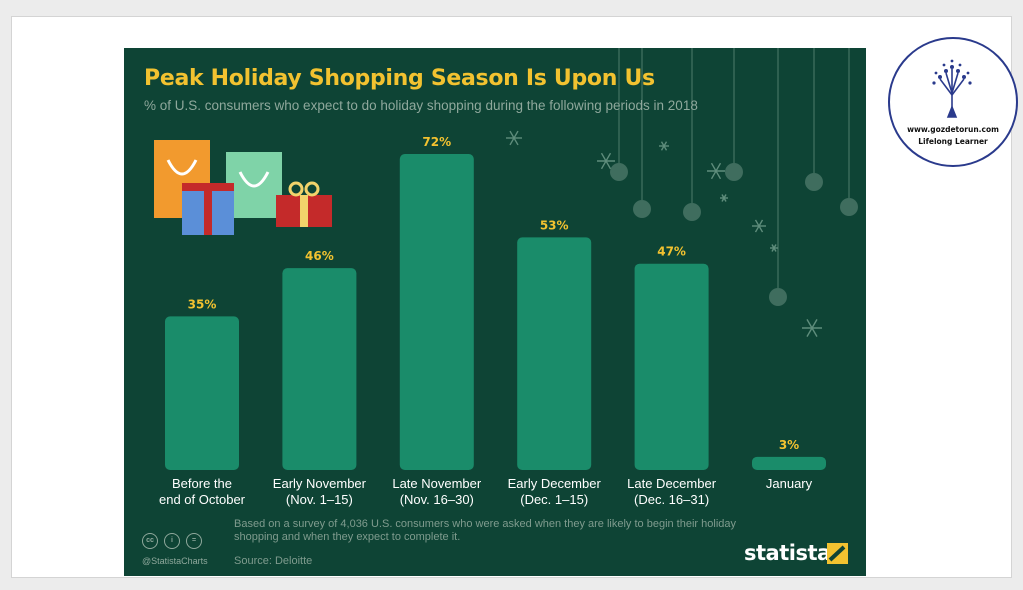 This screenshot has width=1023, height=590. Describe the element at coordinates (399, 78) in the screenshot. I see `chart-title: Peak Holiday Shopping Season Is Upon Us` at that location.